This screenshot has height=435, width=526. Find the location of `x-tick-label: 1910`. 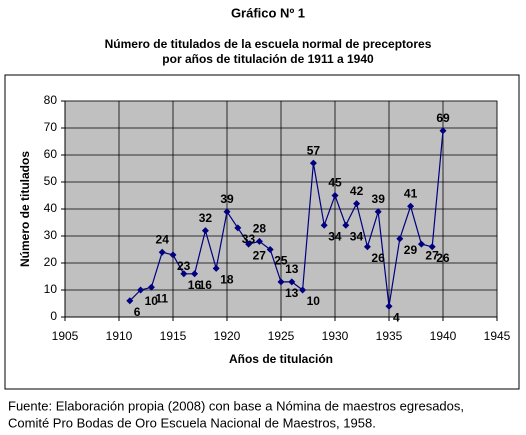

x-tick-label: 1910 is located at coordinates (119, 336).